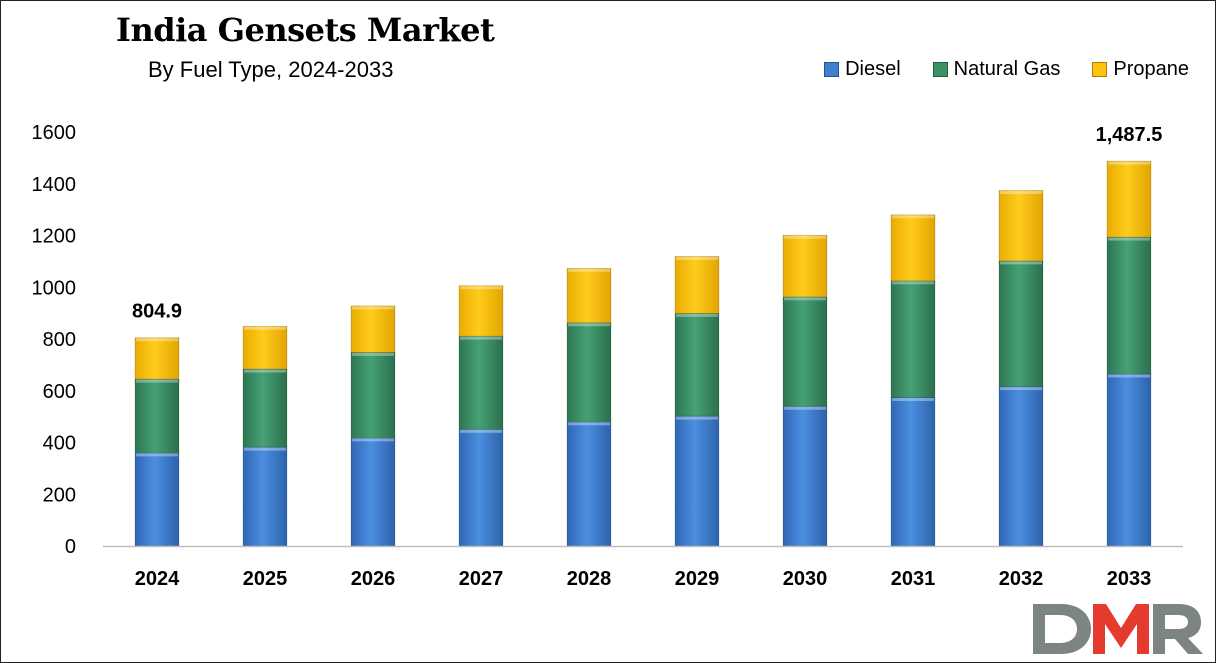  What do you see at coordinates (70, 547) in the screenshot?
I see `y-tick-label: 0` at bounding box center [70, 547].